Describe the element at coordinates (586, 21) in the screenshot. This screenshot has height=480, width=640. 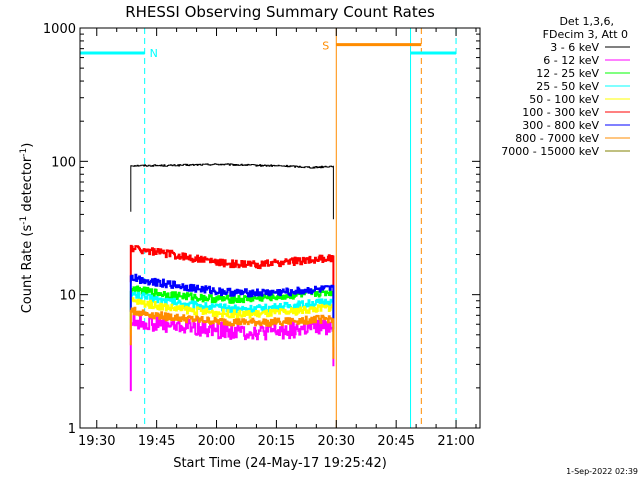
I see `legend-header-line-1: Det 1,3,6,` at that location.